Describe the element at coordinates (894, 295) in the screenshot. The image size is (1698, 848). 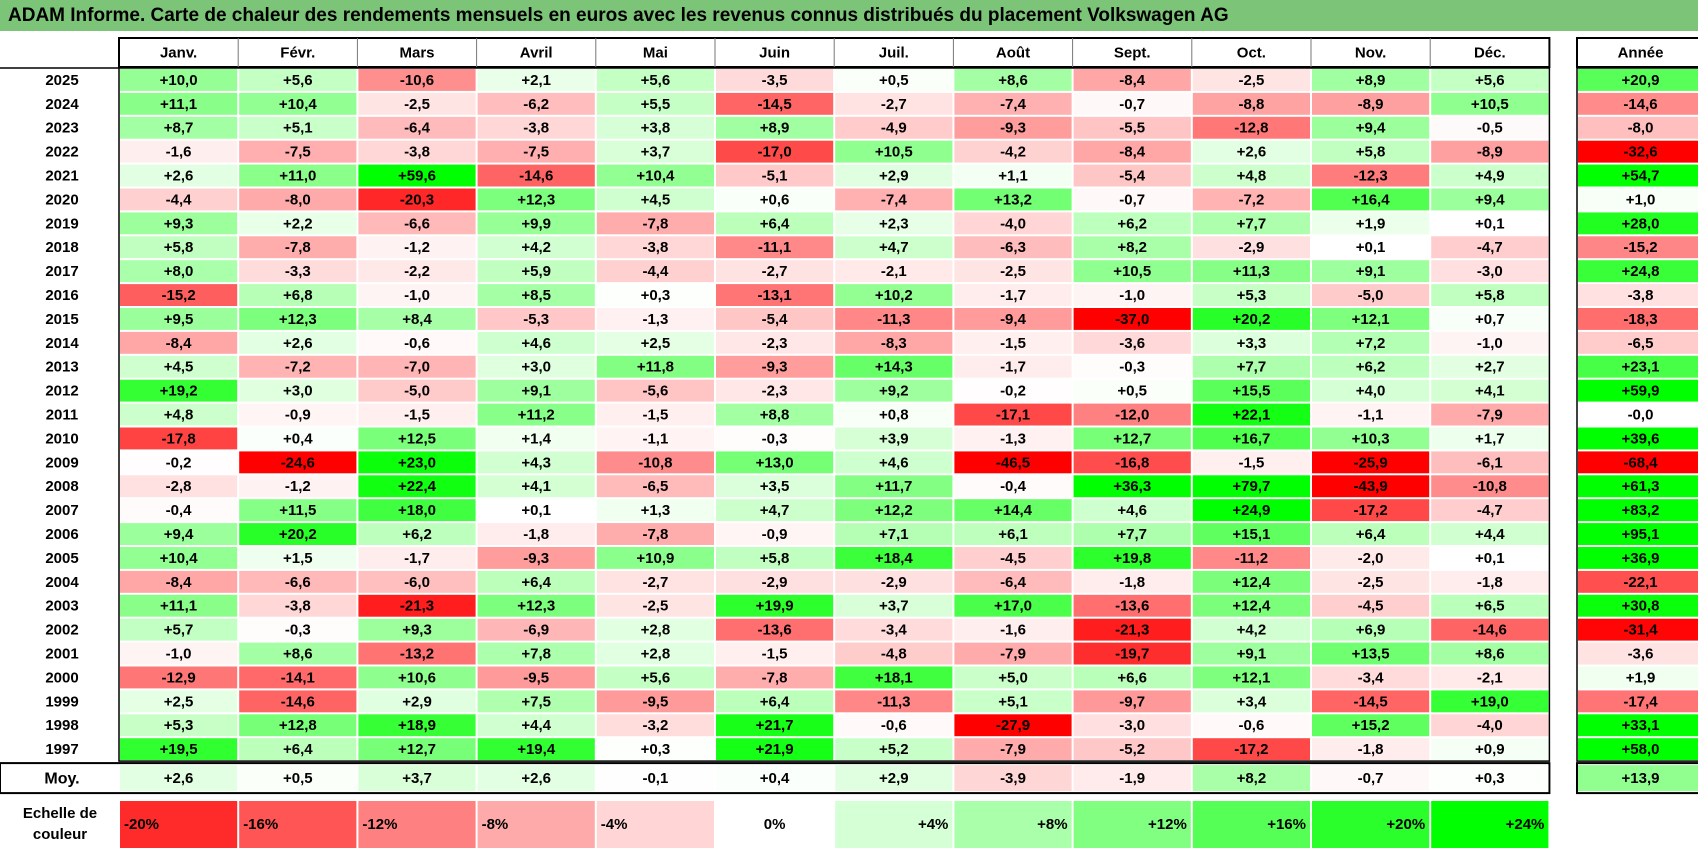
I see `cell-value: +10,2` at that location.